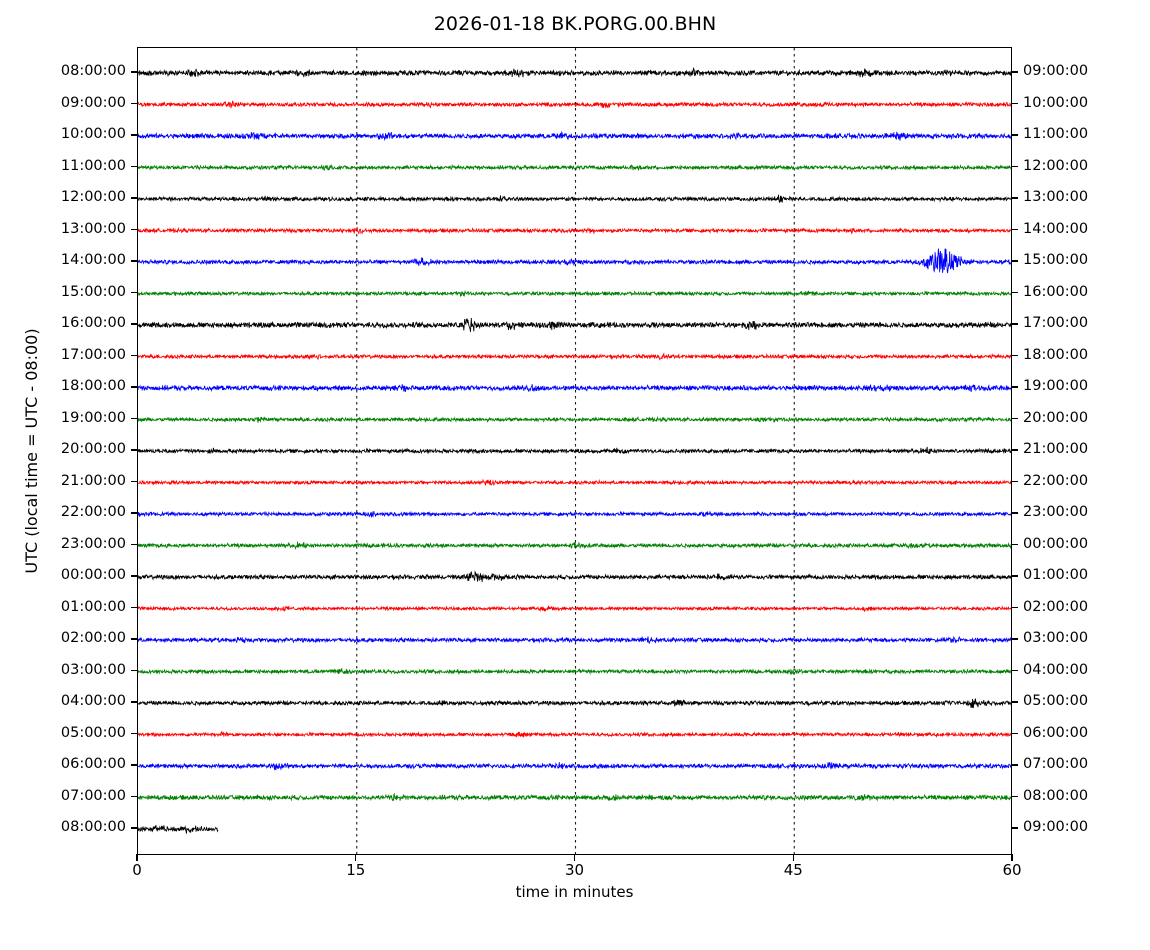  What do you see at coordinates (1056, 669) in the screenshot?
I see `y-tick-label-right: 04:00:00` at bounding box center [1056, 669].